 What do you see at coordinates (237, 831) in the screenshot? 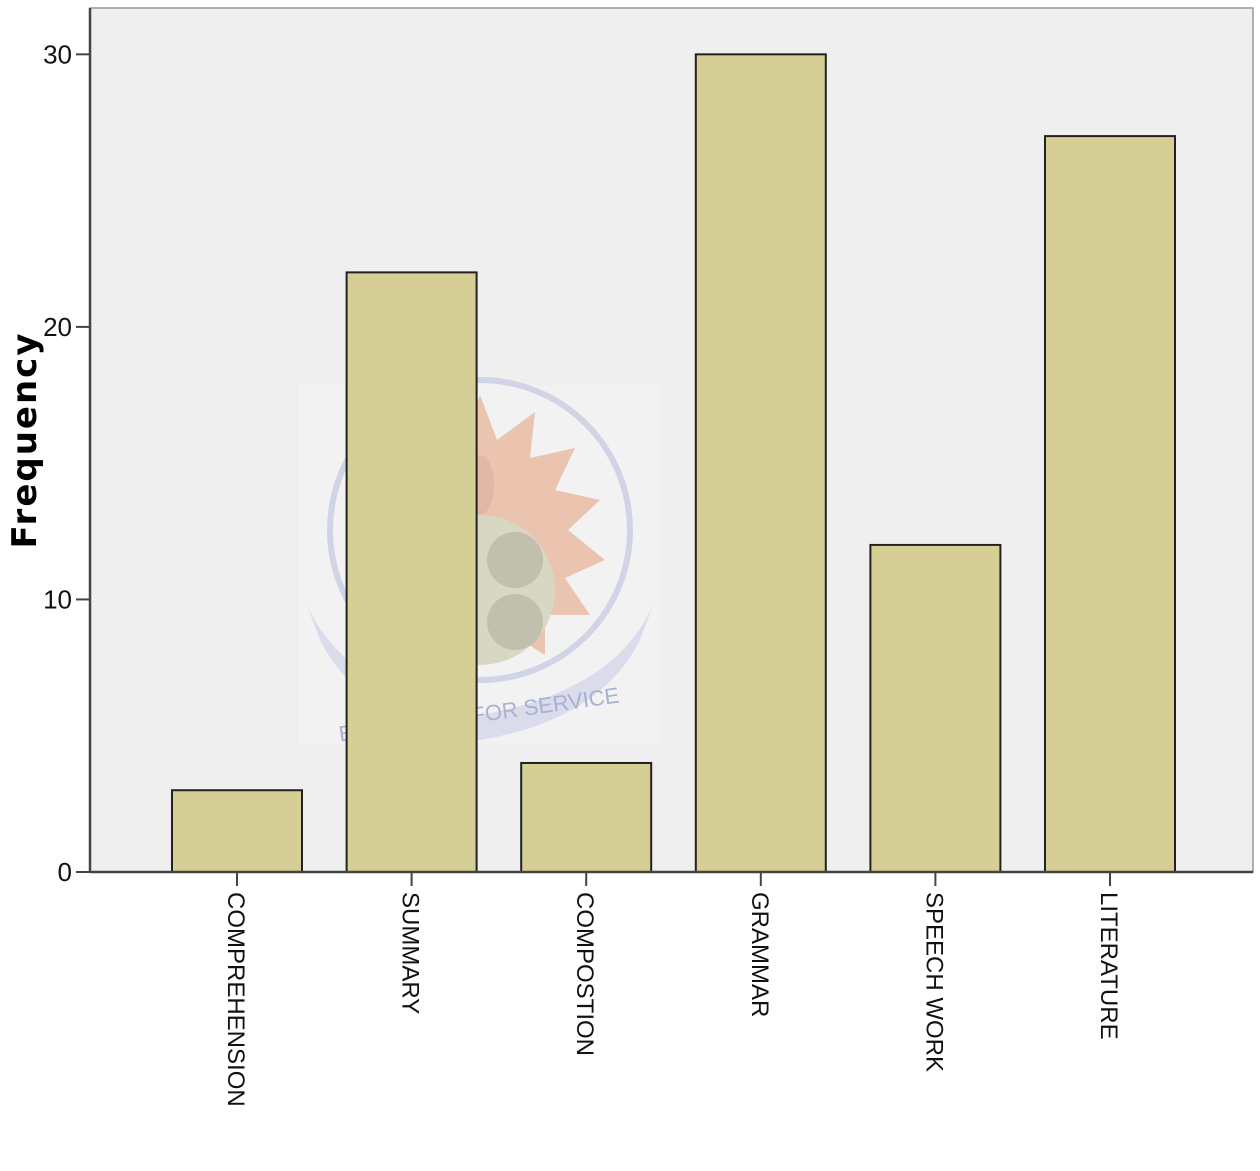
I see `bar-comprehension` at bounding box center [237, 831].